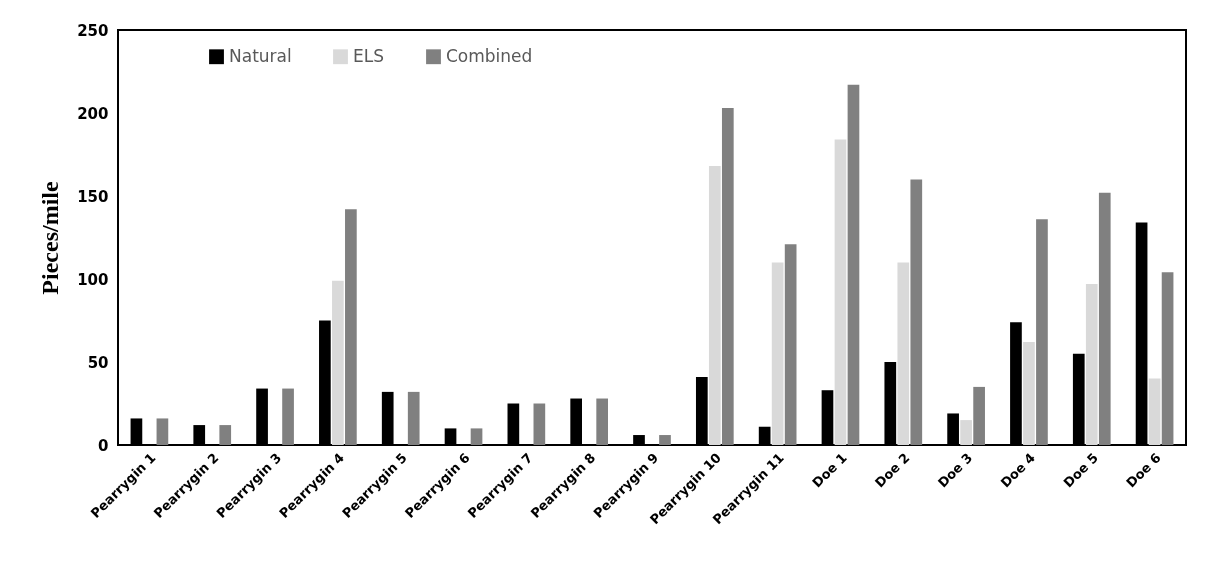 The image size is (1206, 580). What do you see at coordinates (98, 362) in the screenshot?
I see `y-tick-label: 50` at bounding box center [98, 362].